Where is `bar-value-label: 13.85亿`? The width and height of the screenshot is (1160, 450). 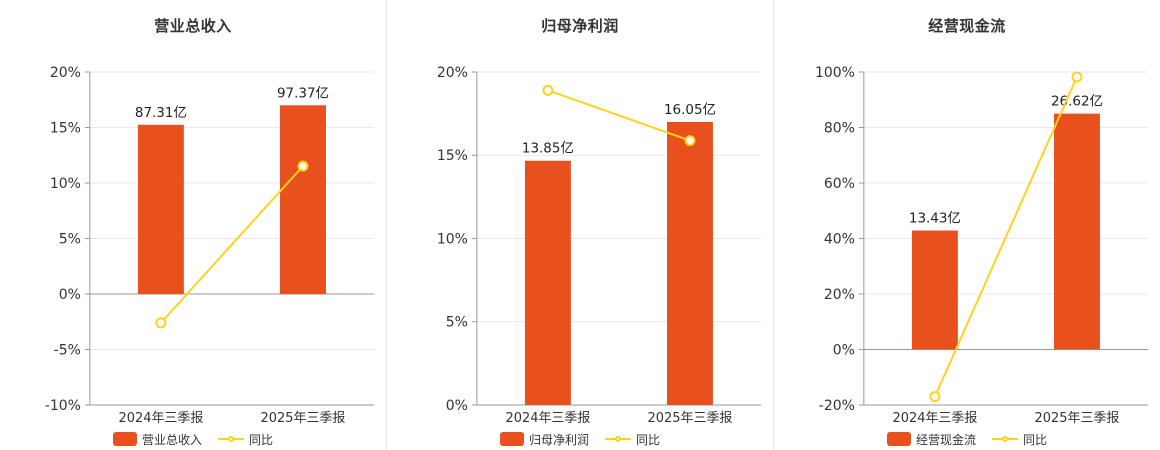
bar-value-label: 13.85亿 is located at coordinates (548, 149).